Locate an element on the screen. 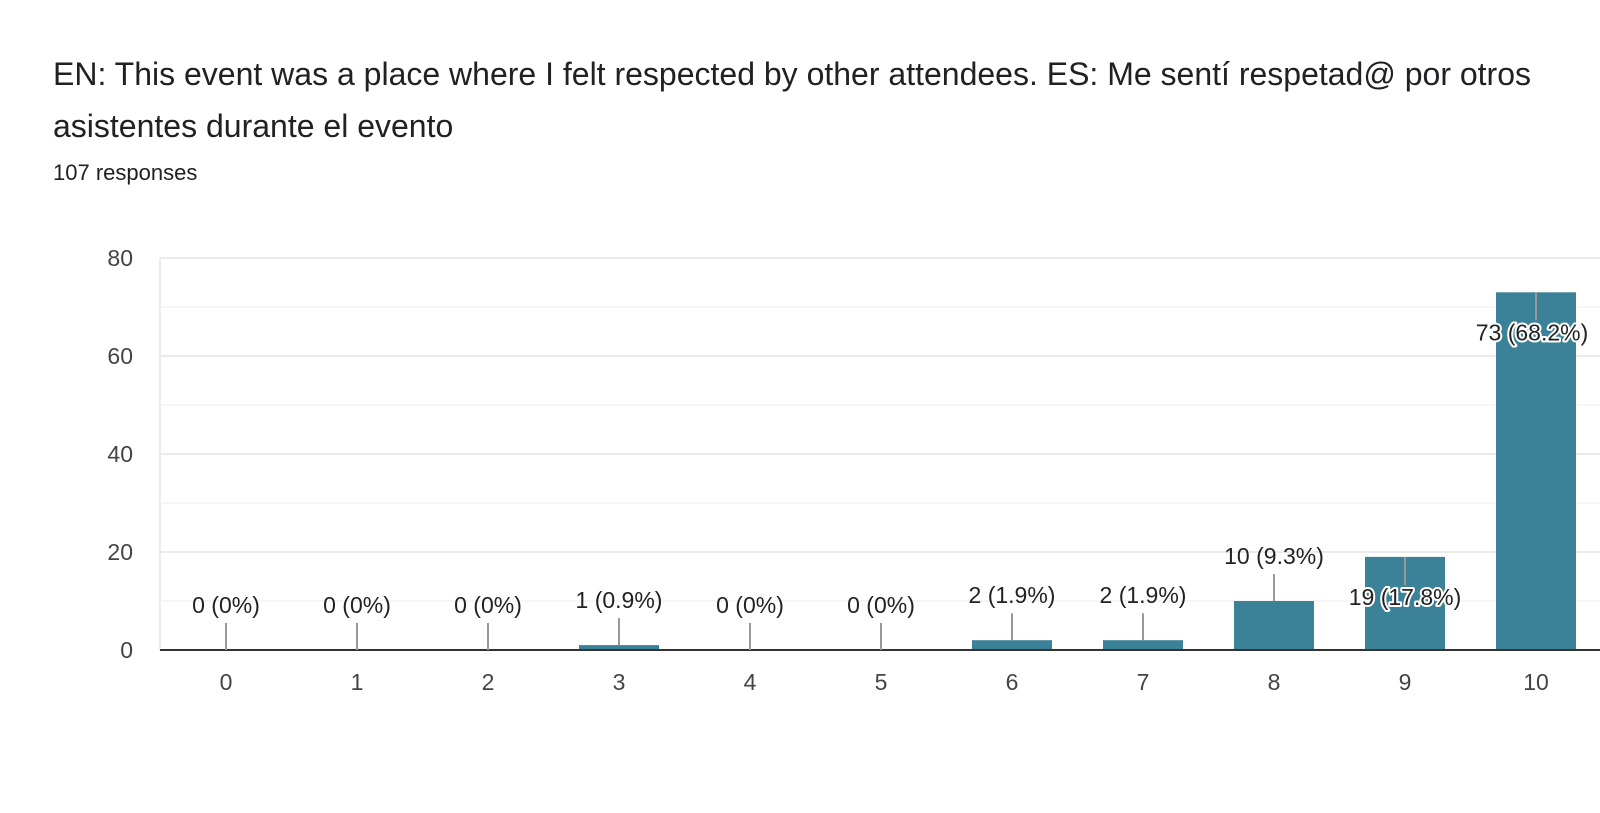 The width and height of the screenshot is (1600, 813). x-tick-label: 6 is located at coordinates (1012, 682).